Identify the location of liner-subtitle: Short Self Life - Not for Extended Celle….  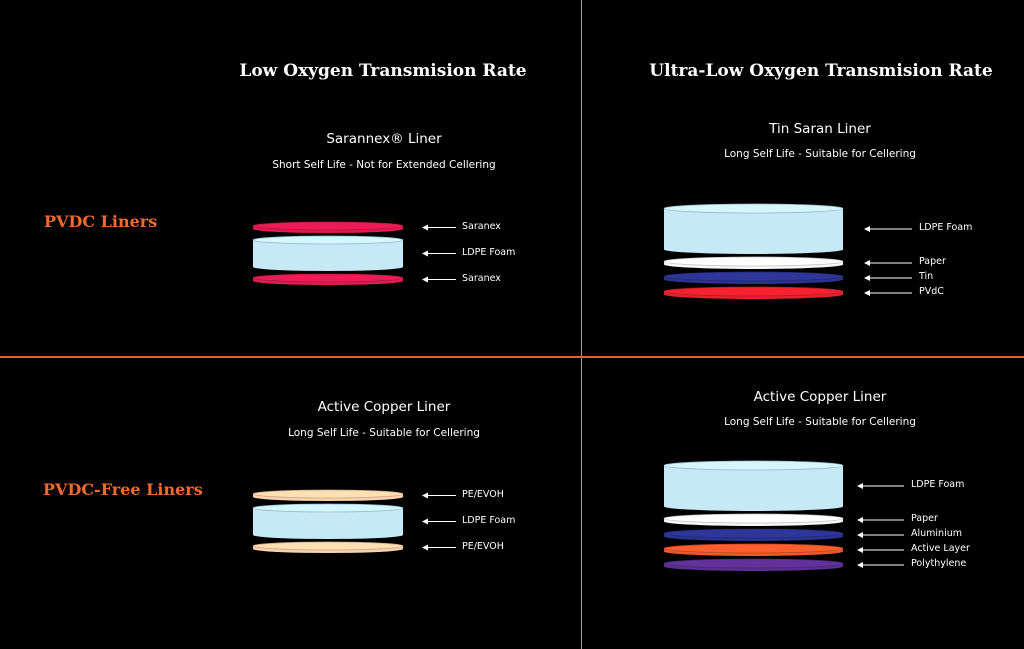
(384, 165).